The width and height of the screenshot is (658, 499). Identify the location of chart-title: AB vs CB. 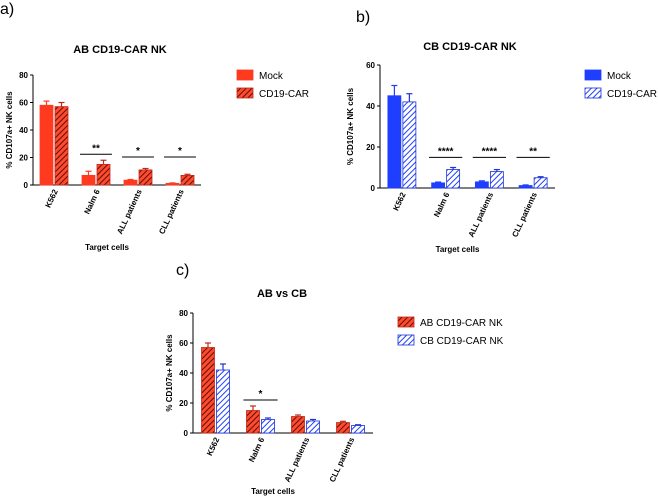
(282, 294).